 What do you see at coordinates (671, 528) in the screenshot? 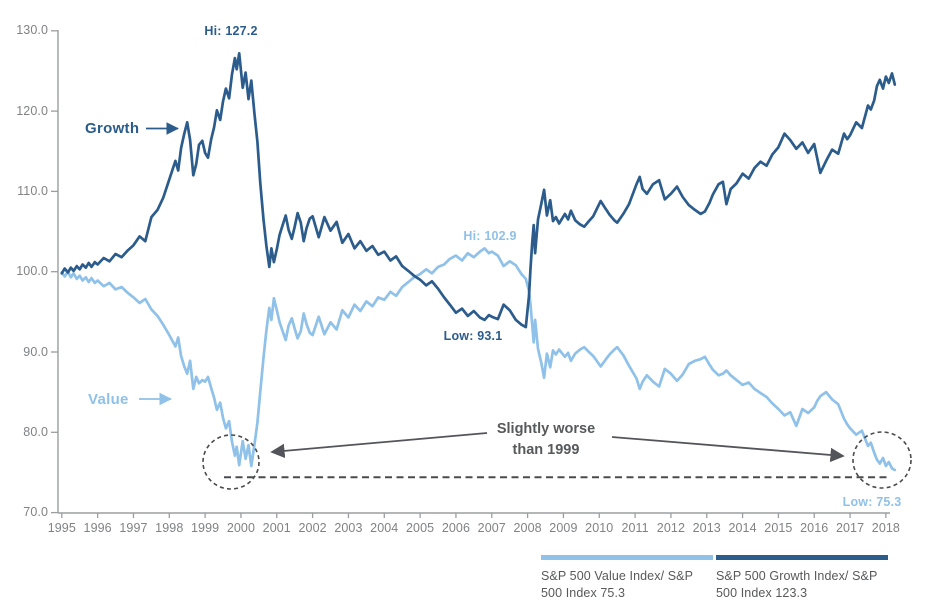
I see `x-tick-label: 2012` at bounding box center [671, 528].